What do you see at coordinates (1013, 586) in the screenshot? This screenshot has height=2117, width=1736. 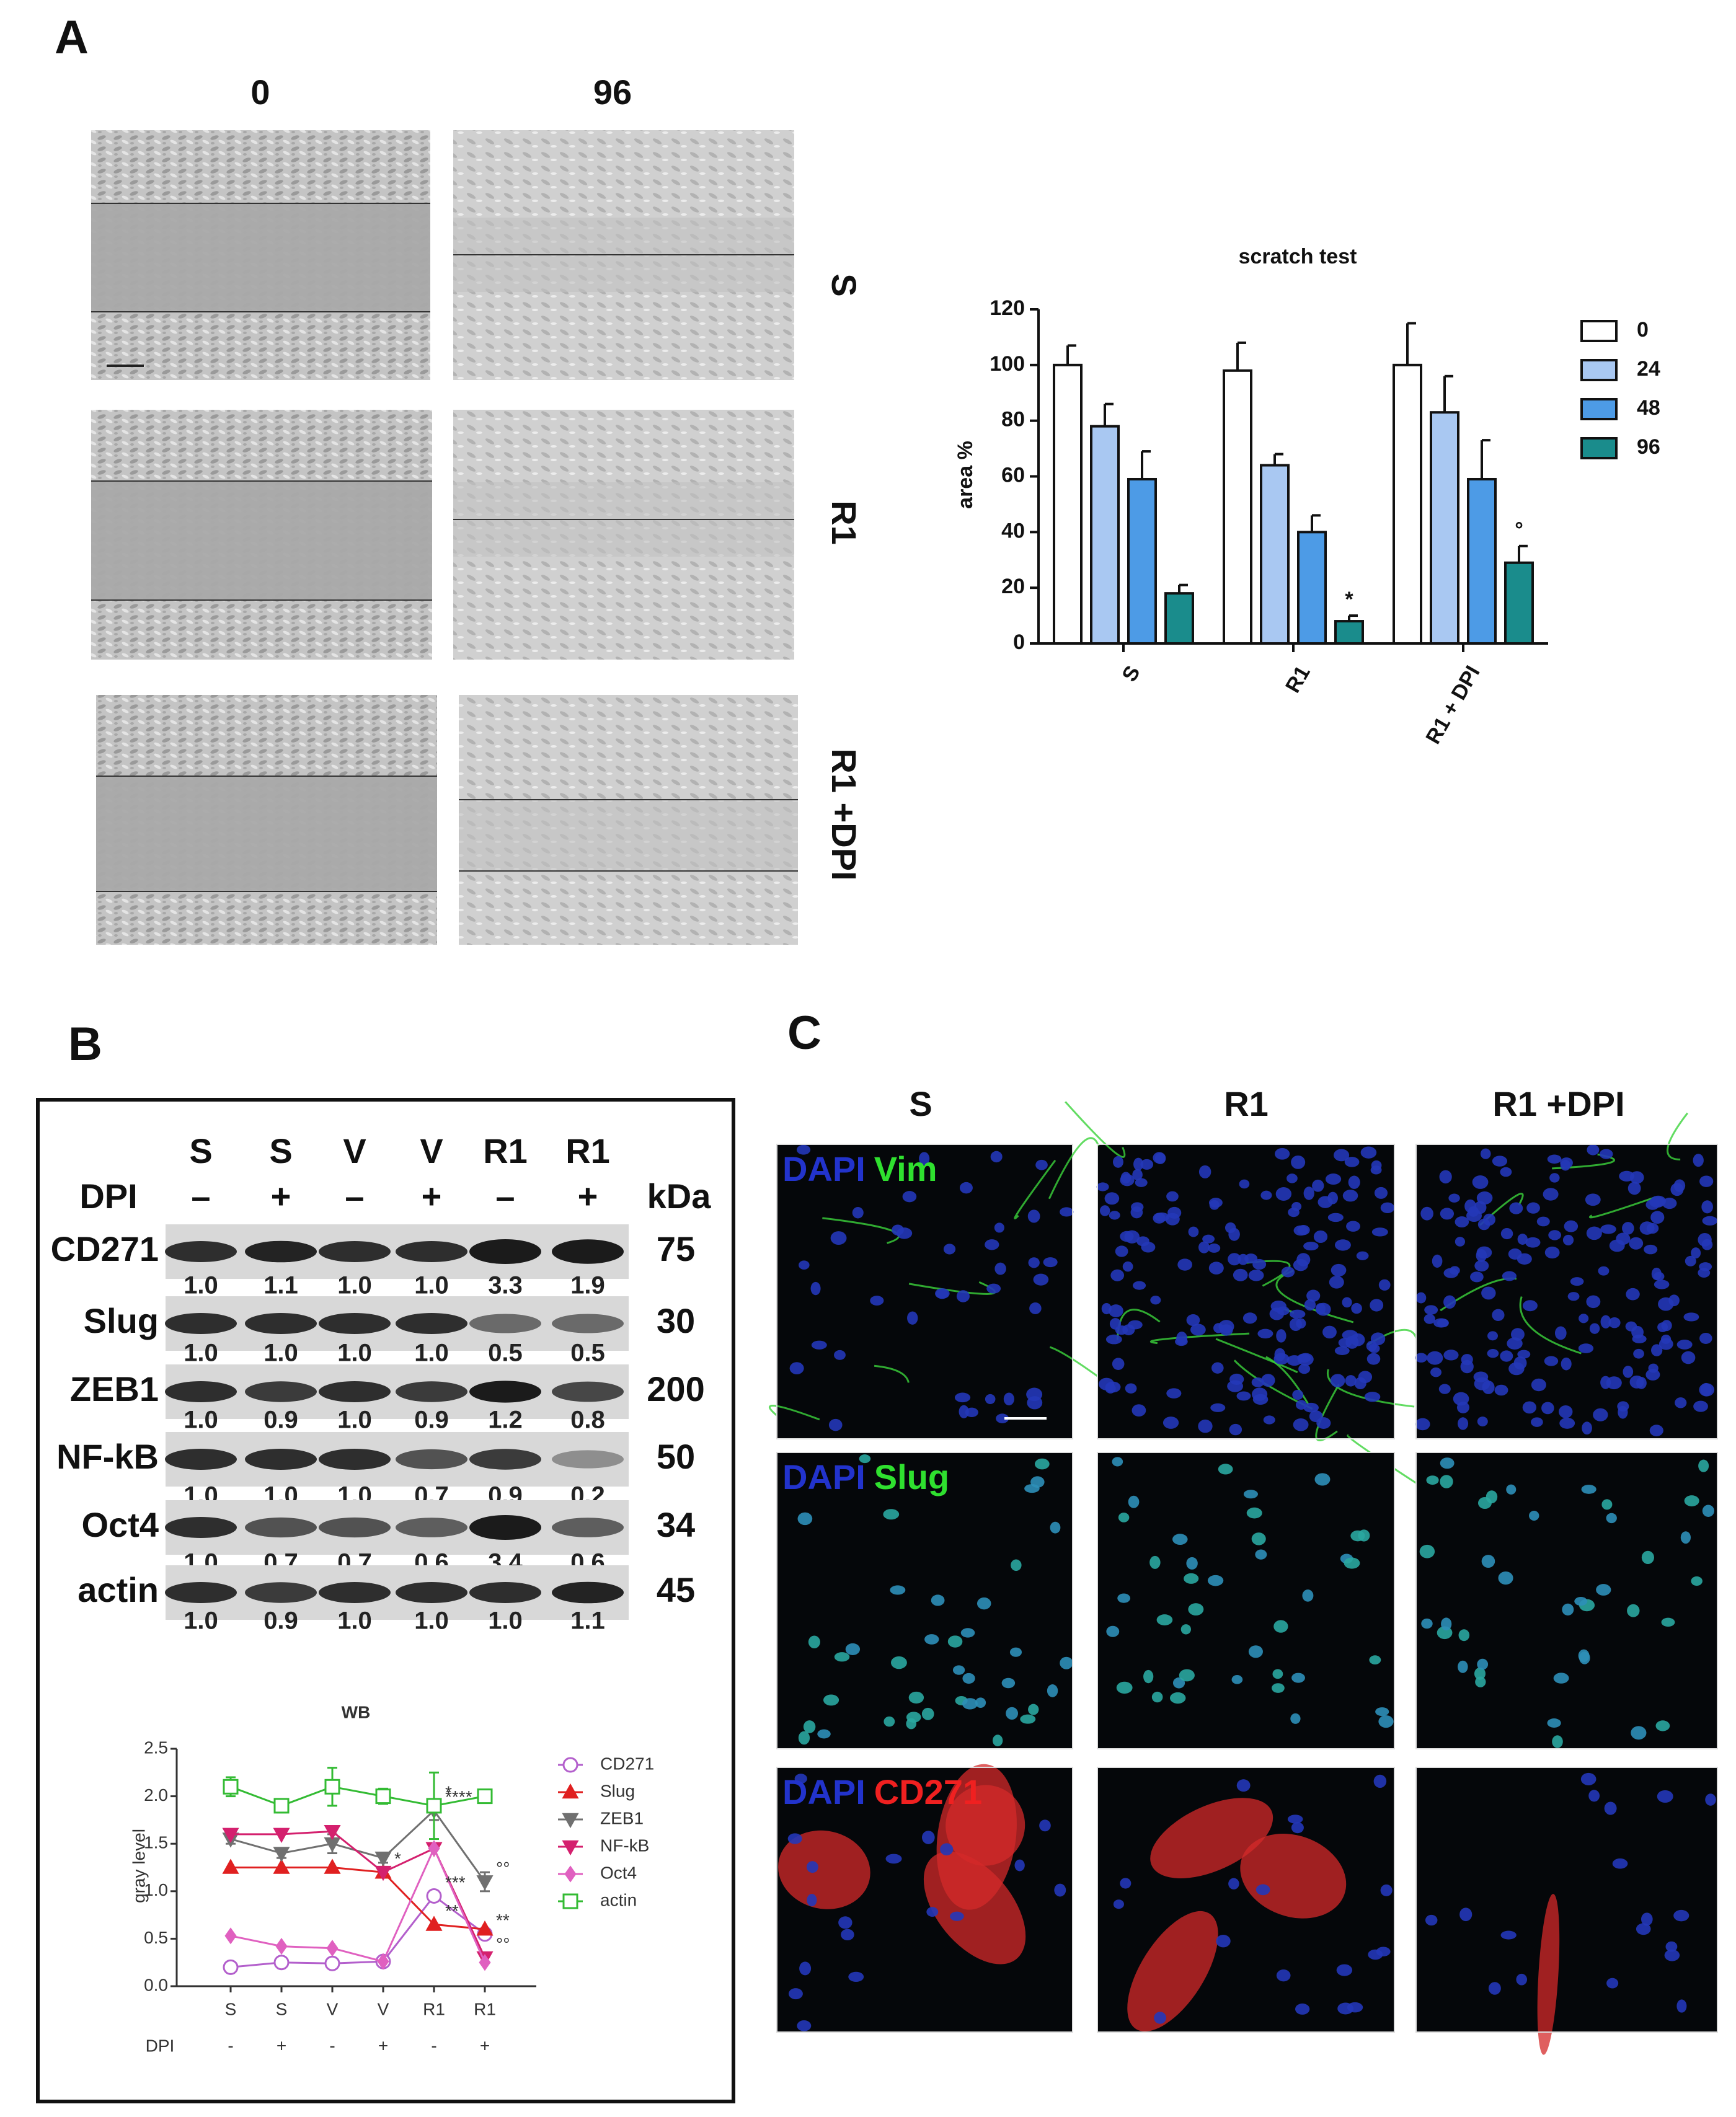 I see `y-tick-label: 20` at bounding box center [1013, 586].